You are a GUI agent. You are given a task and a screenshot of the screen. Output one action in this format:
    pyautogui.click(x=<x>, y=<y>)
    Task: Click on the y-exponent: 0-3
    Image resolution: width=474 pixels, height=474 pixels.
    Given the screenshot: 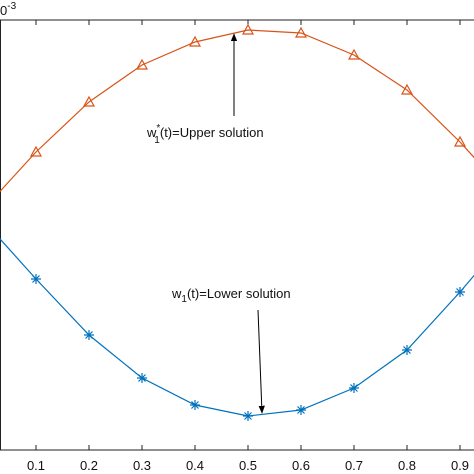 What is the action you would take?
    pyautogui.click(x=8, y=9)
    